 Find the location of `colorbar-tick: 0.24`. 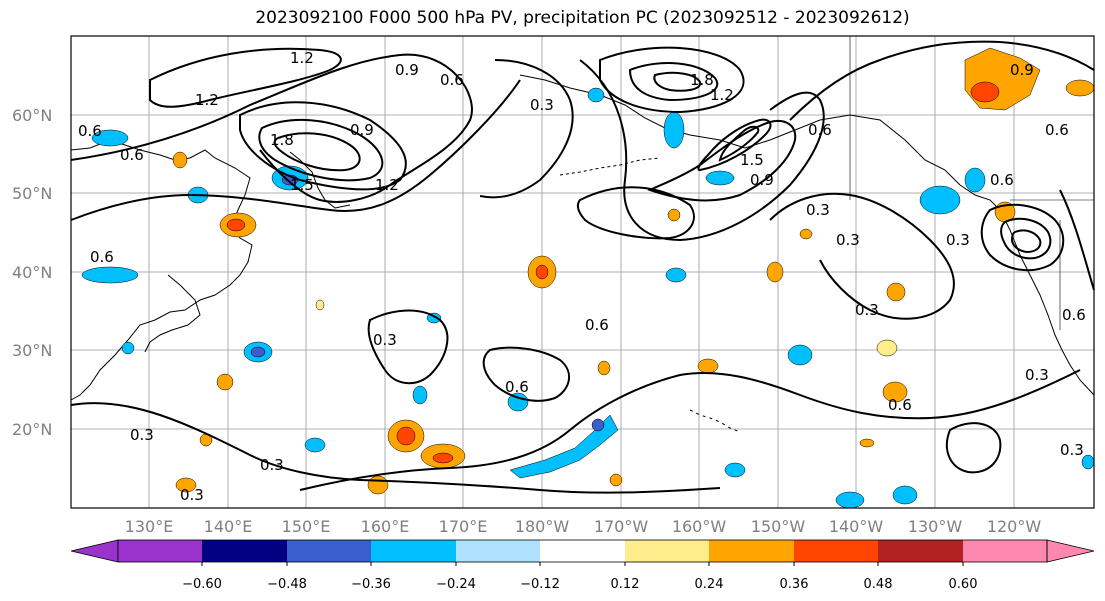

colorbar-tick: 0.24 is located at coordinates (709, 584).